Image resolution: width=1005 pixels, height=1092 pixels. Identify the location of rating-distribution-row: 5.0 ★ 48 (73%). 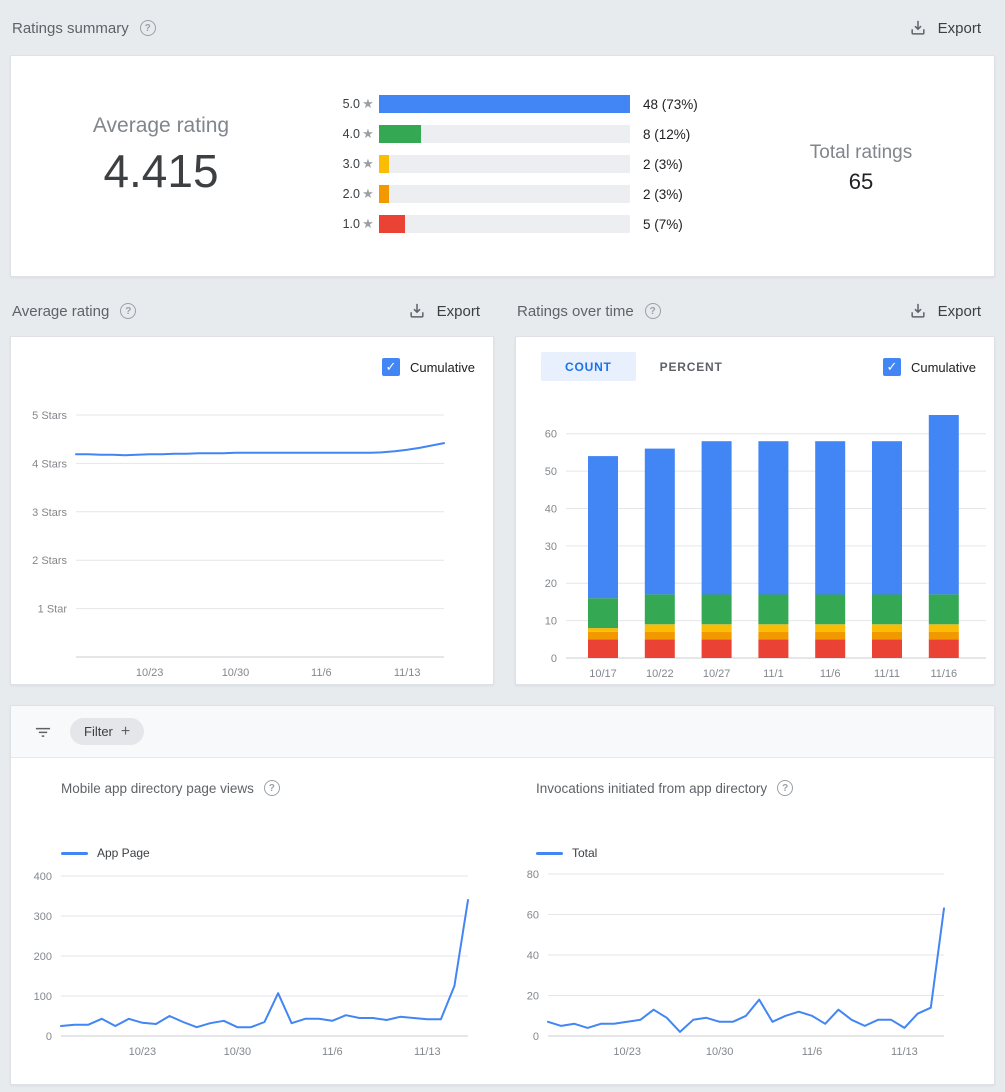
(515, 104).